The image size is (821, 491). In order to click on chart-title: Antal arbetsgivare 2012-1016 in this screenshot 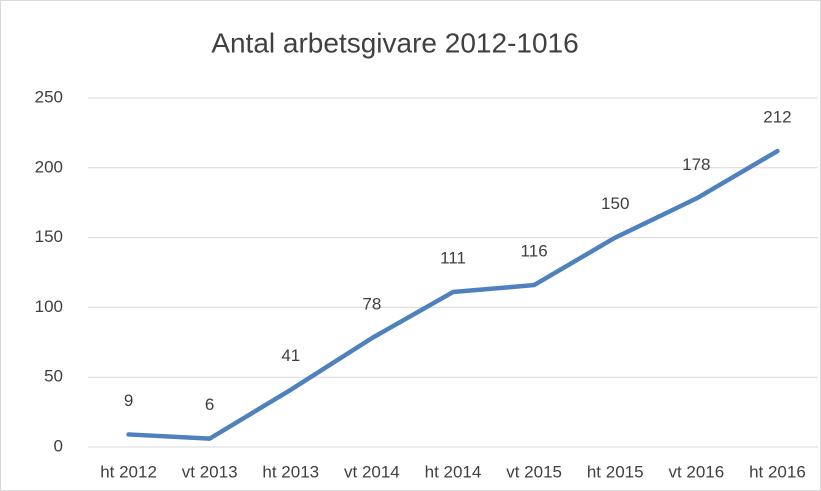, I will do `click(394, 42)`.